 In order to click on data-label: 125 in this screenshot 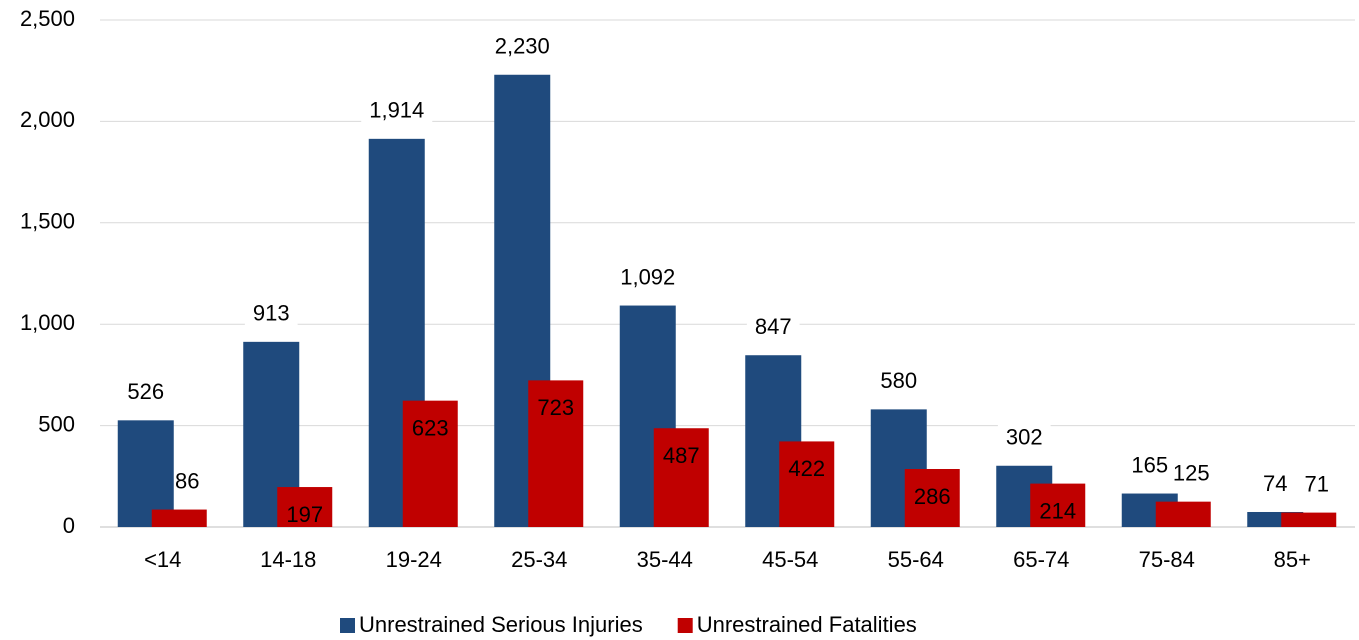, I will do `click(1191, 472)`.